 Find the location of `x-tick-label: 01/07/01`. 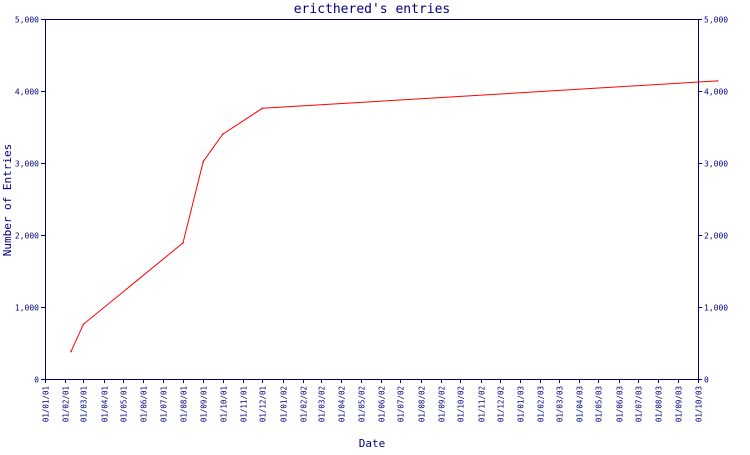

x-tick-label: 01/07/01 is located at coordinates (164, 404).